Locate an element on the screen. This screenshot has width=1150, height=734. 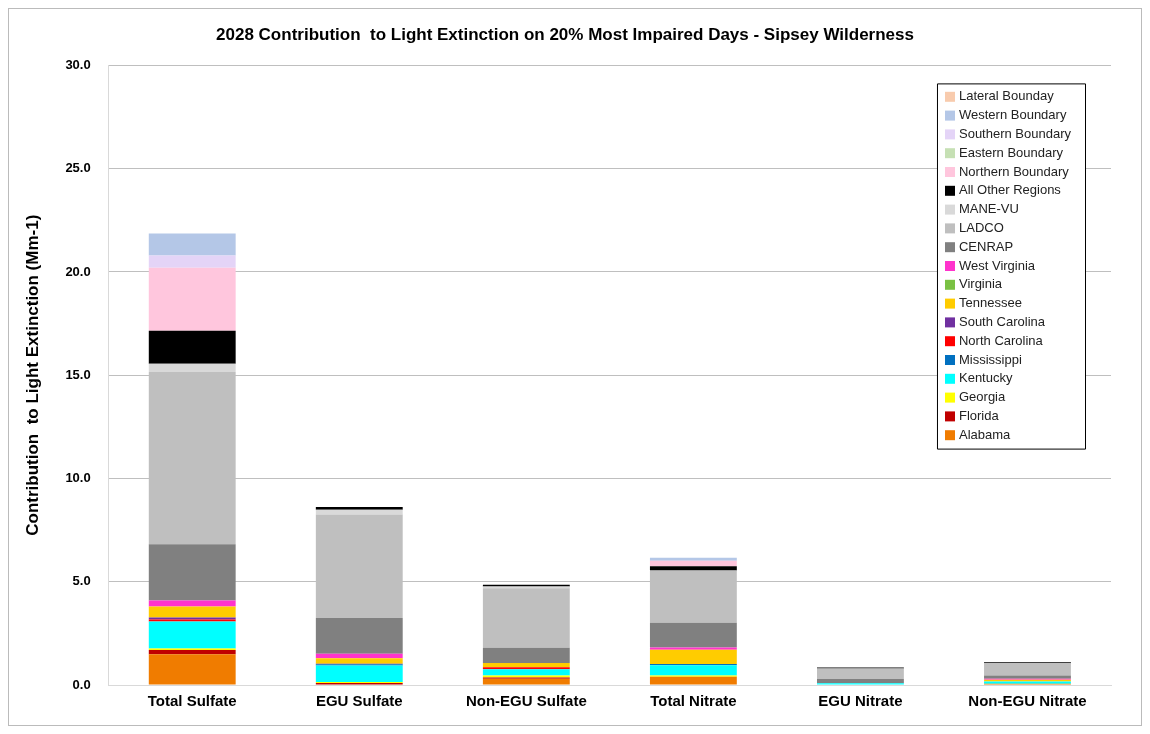
legend-label: Eastern Boundary is located at coordinates (1011, 152).